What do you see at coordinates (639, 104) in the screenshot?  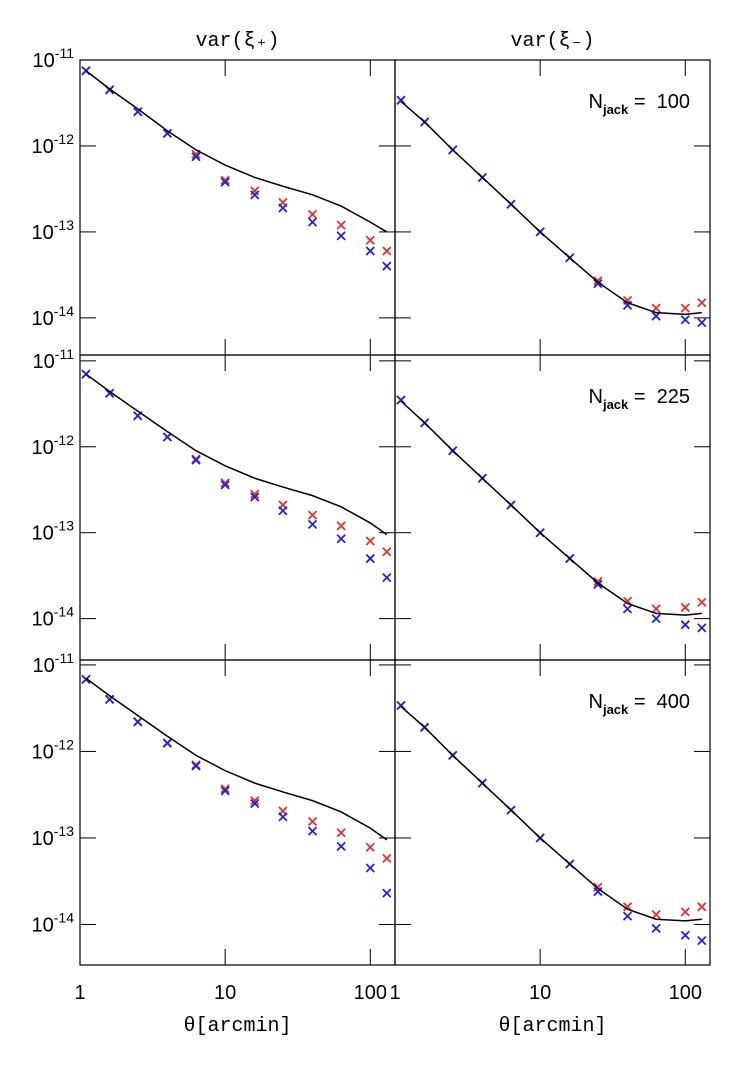 I see `annotation: Njack = 100` at bounding box center [639, 104].